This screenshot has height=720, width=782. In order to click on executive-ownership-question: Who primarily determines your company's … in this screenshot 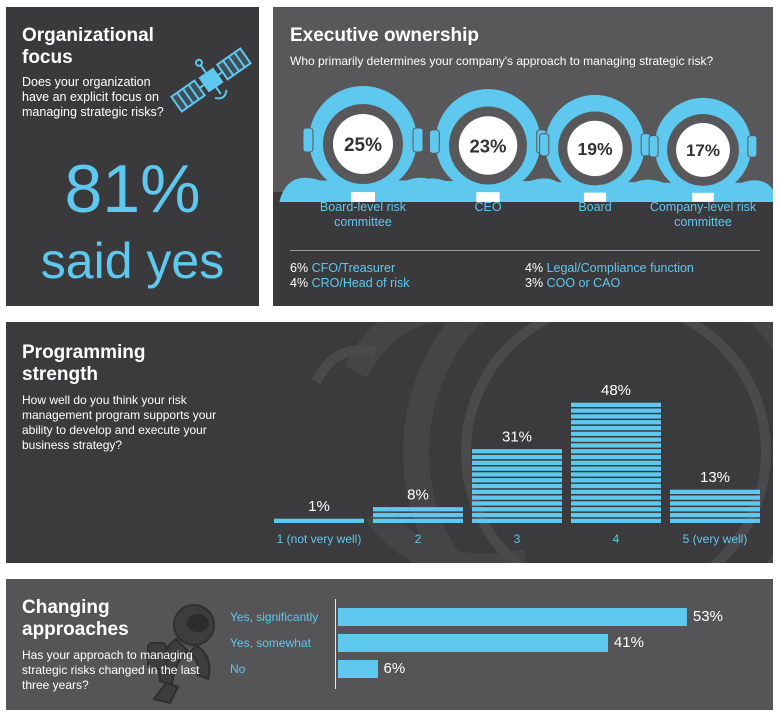, I will do `click(502, 61)`.